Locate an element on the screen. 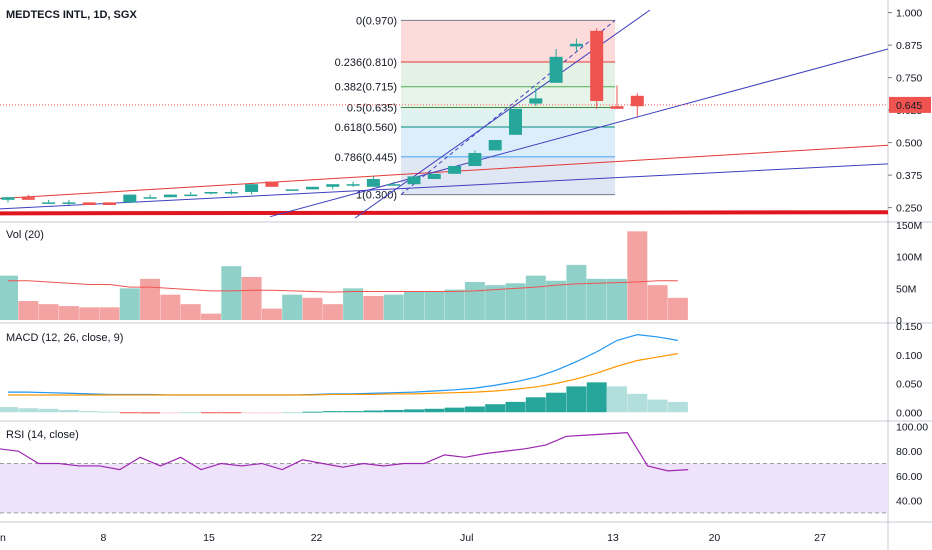 This screenshot has height=550, width=932. signal-line is located at coordinates (343, 374).